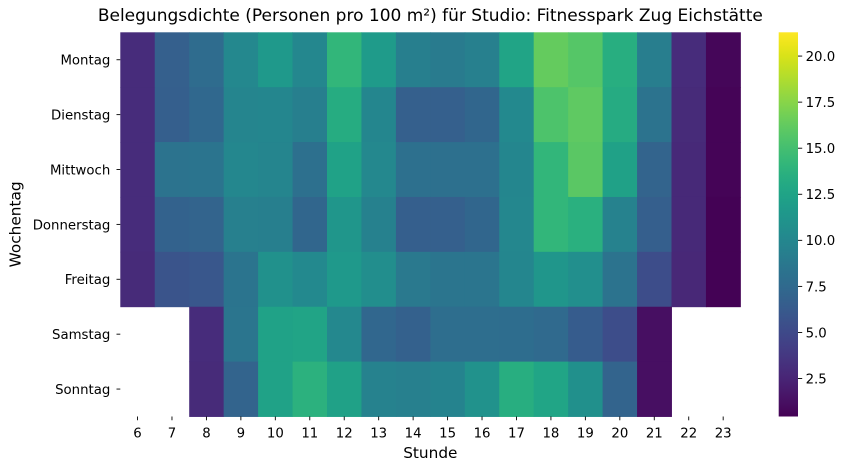 This screenshot has width=848, height=470. Describe the element at coordinates (172, 434) in the screenshot. I see `x-tick-label: 7` at that location.